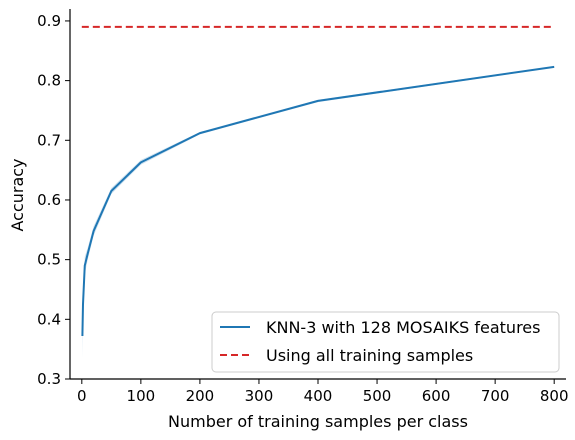 Image resolution: width=575 pixels, height=440 pixels. What do you see at coordinates (17, 194) in the screenshot?
I see `y-axis-title: Accuracy` at bounding box center [17, 194].